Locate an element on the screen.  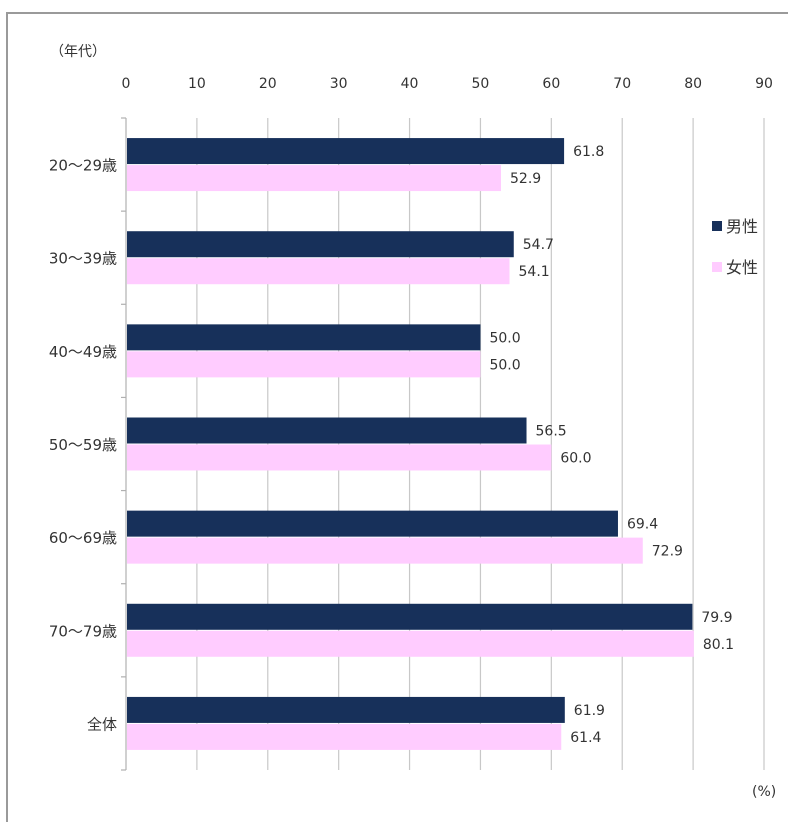
x-axis-unit: (%) is located at coordinates (764, 792).